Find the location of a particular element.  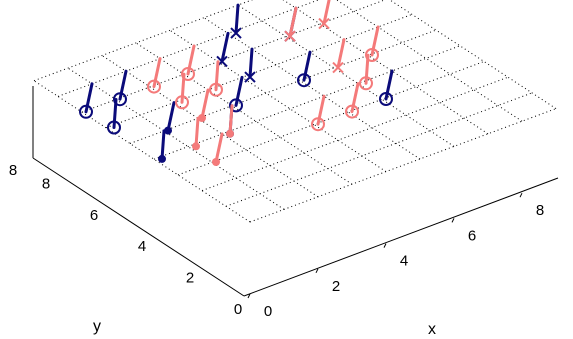

gridline-x is located at coordinates (385, 67).